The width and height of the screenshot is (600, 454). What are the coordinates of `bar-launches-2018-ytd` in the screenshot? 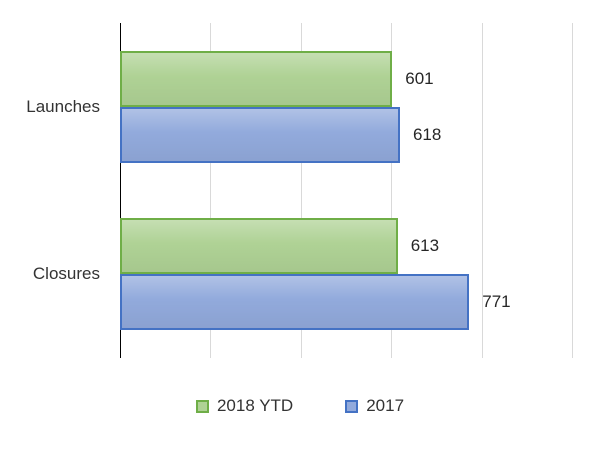 It's located at (256, 78).